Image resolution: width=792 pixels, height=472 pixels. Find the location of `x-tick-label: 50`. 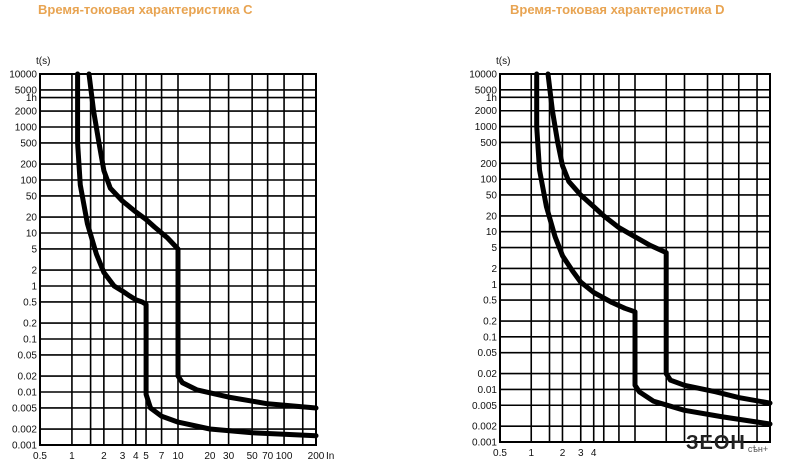

x-tick-label: 50 is located at coordinates (253, 456).